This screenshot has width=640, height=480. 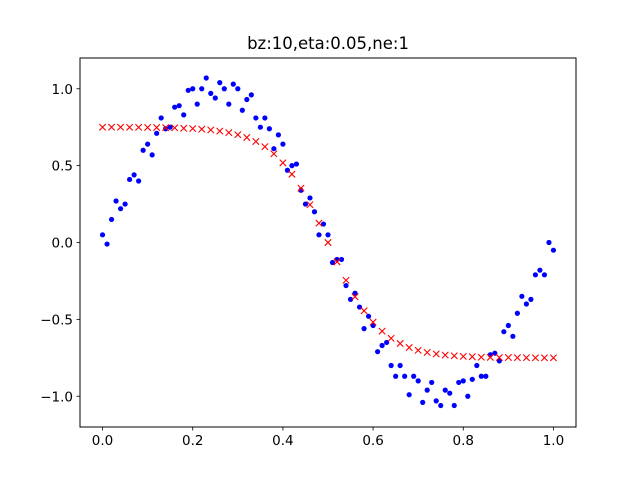 I want to click on y-tick-label: −0.5, so click(x=56, y=320).